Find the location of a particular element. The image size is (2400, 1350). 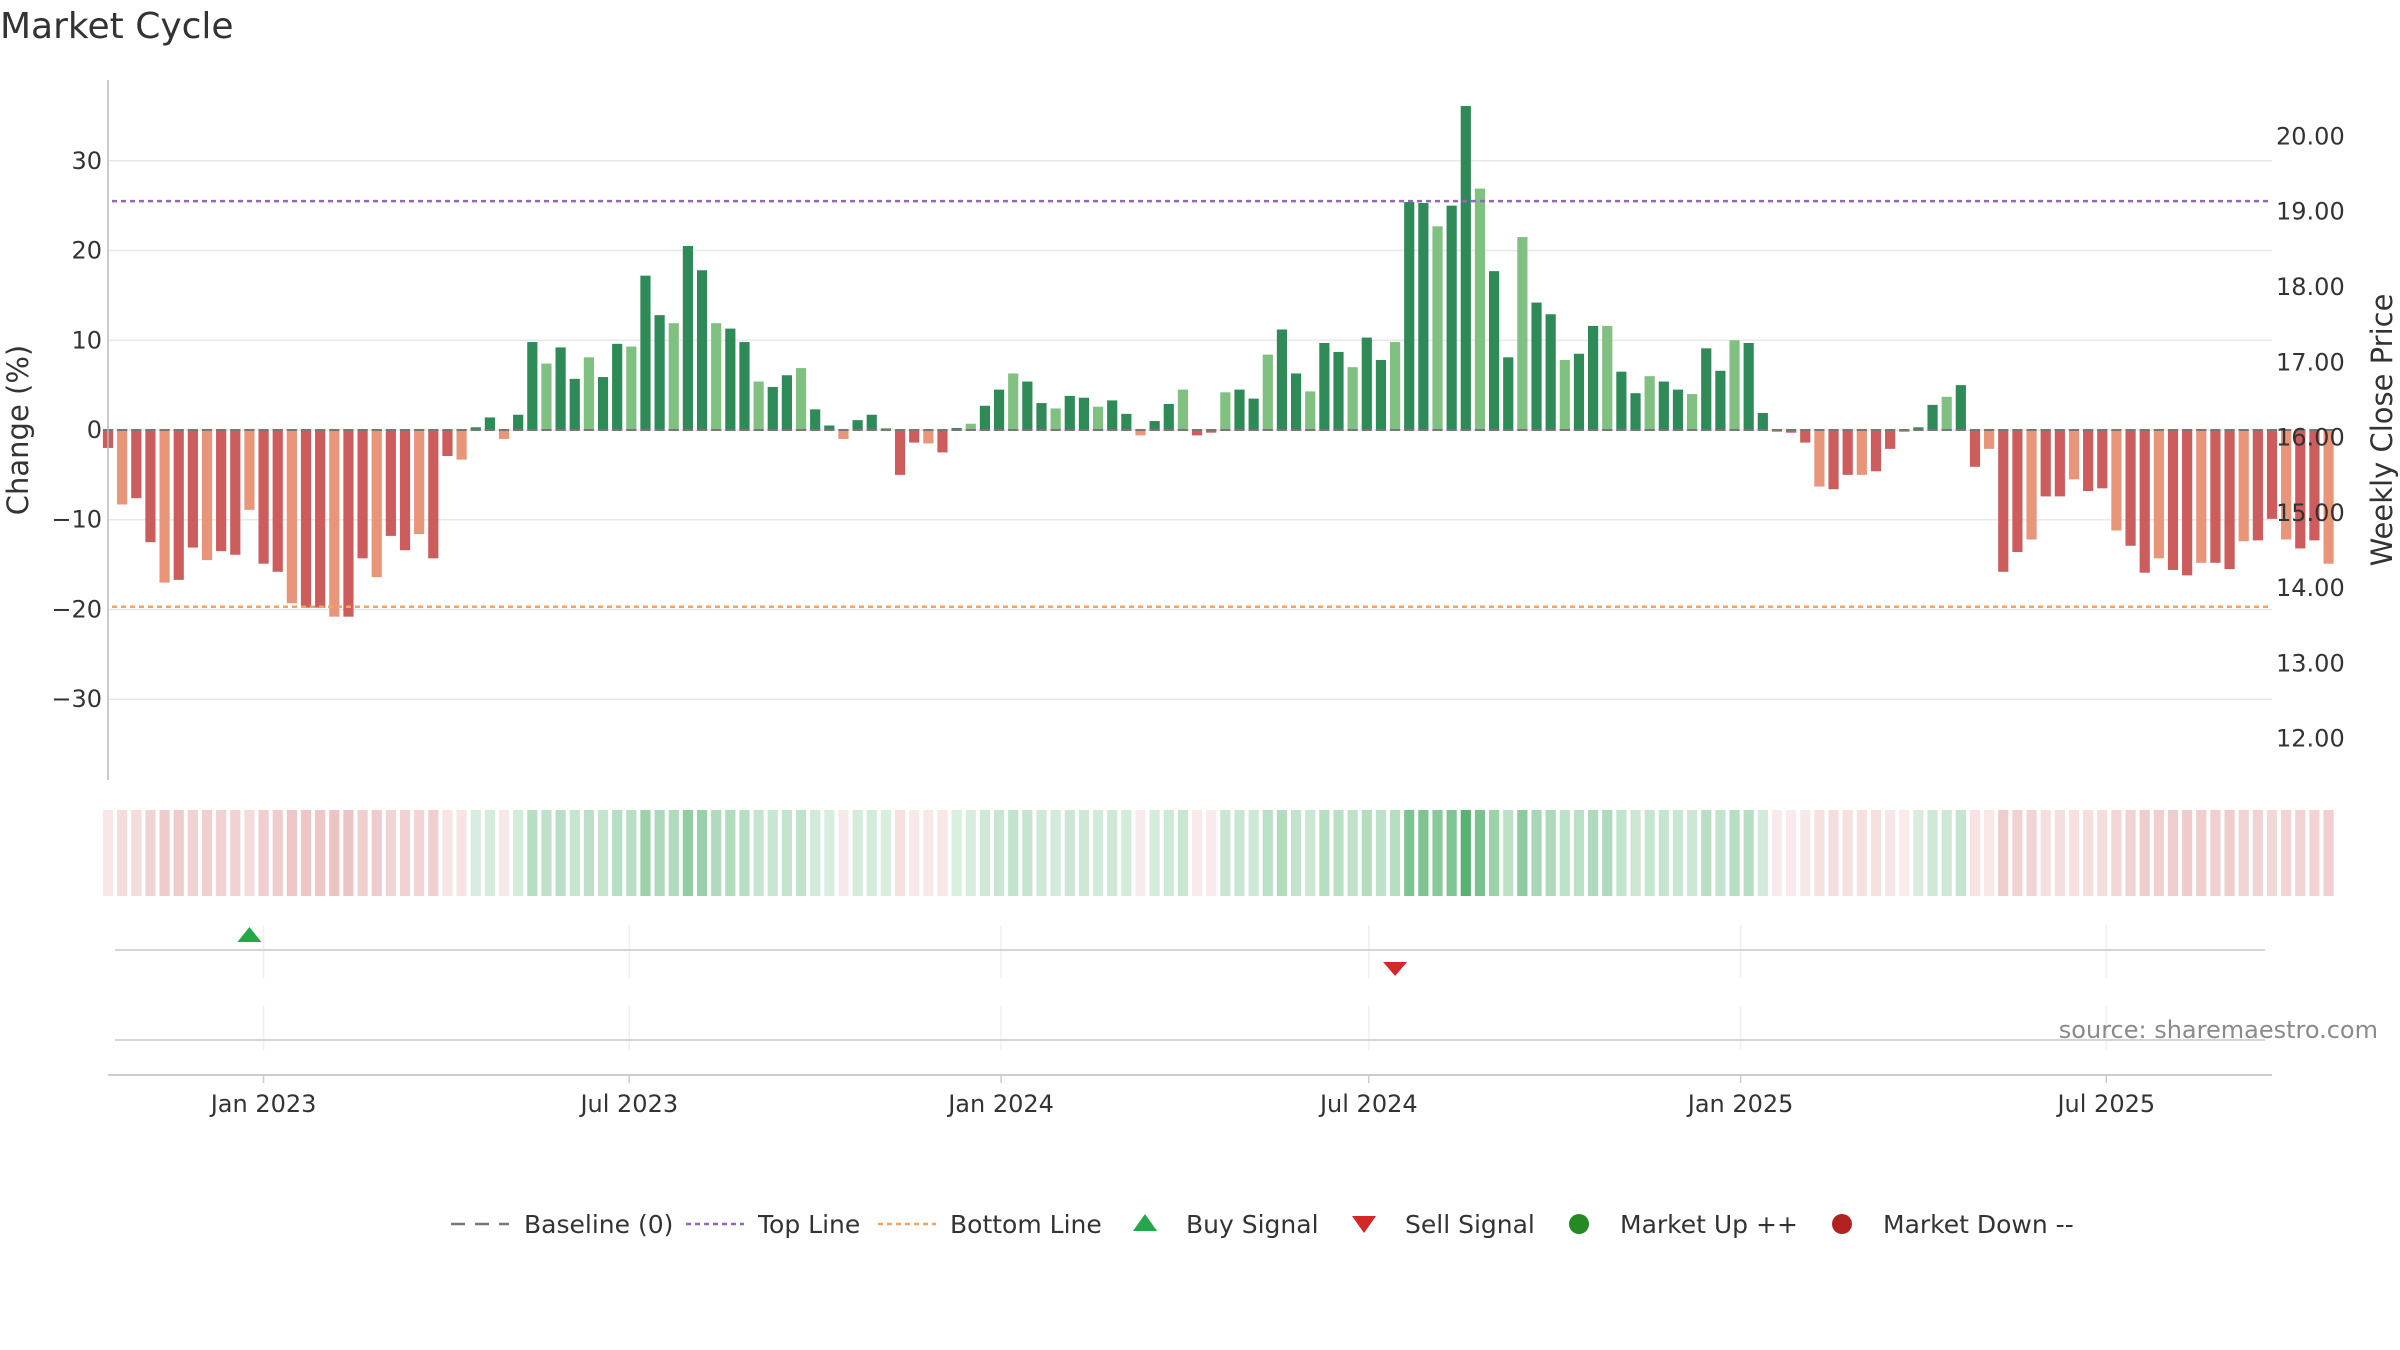

legend-buy-signal-swatch is located at coordinates (1145, 1222).